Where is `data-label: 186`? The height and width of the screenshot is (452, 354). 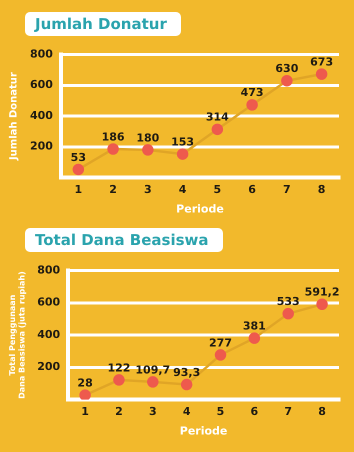 data-label: 186 is located at coordinates (113, 137).